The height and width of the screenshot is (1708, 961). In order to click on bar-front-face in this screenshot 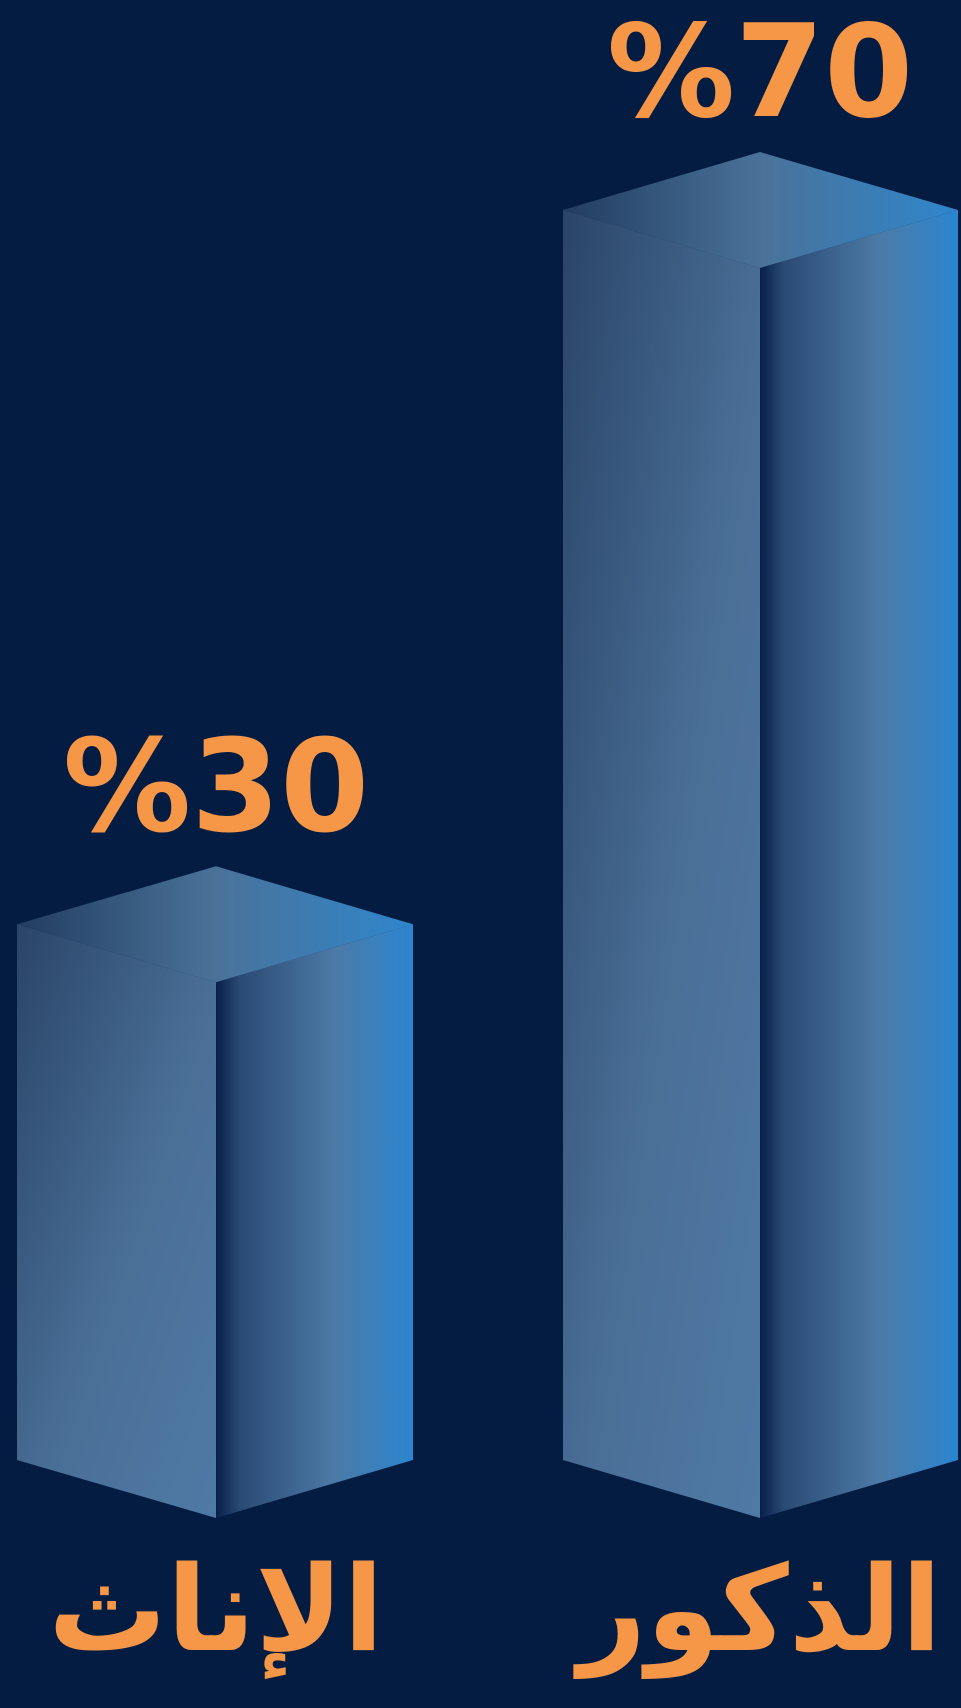, I will do `click(116, 1221)`.